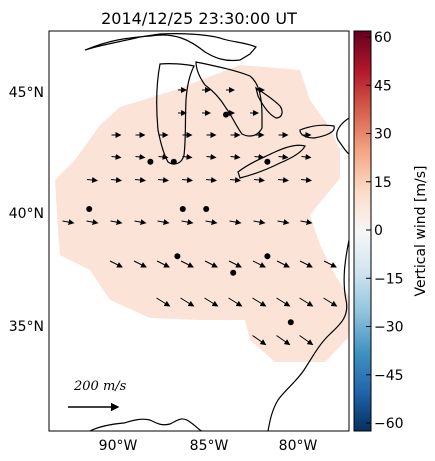 Image resolution: width=435 pixels, height=461 pixels. I want to click on colorbar-tick-label-6: −30, so click(389, 328).